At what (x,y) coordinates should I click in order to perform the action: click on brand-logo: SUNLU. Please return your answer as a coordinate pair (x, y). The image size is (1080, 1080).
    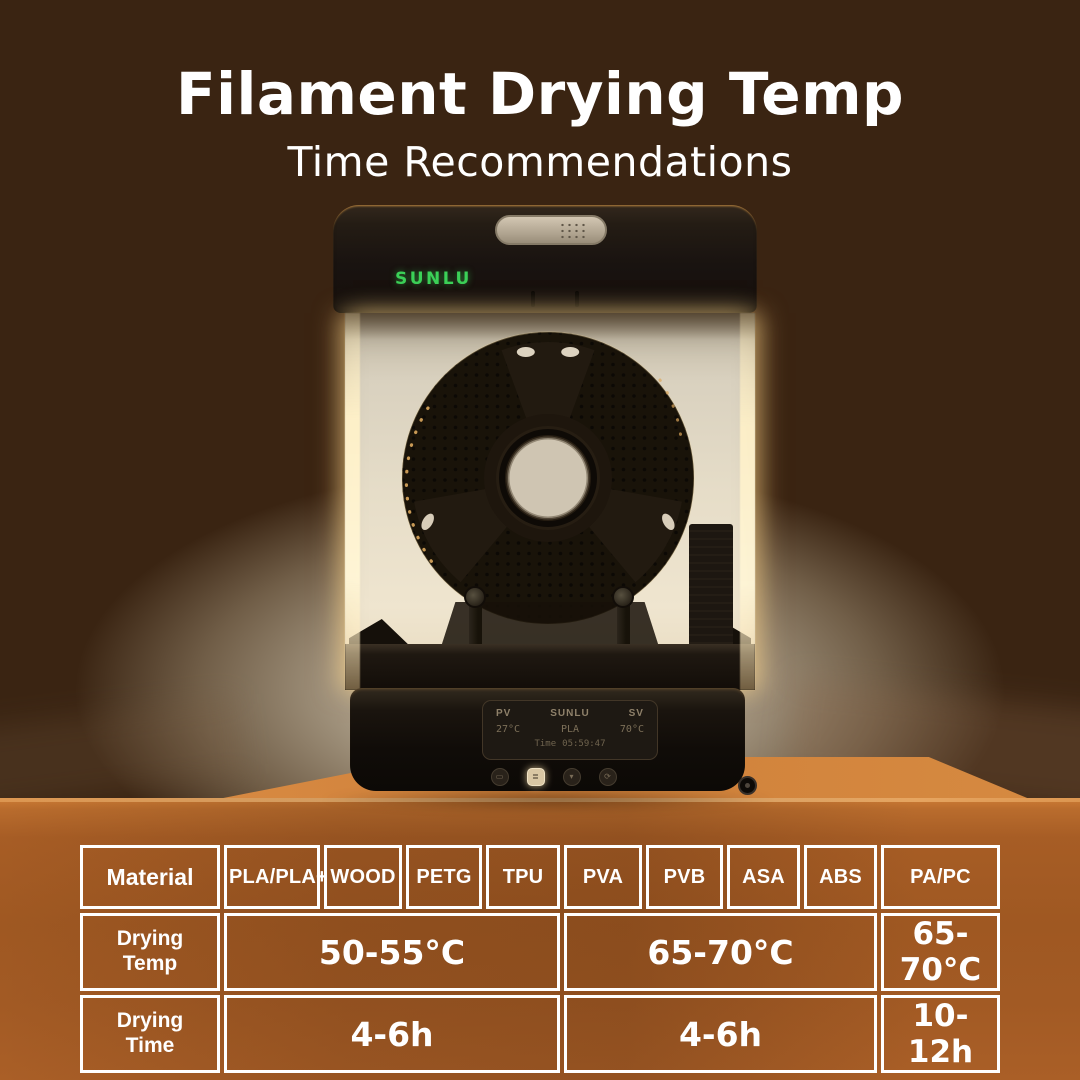
    Looking at the image, I should click on (433, 279).